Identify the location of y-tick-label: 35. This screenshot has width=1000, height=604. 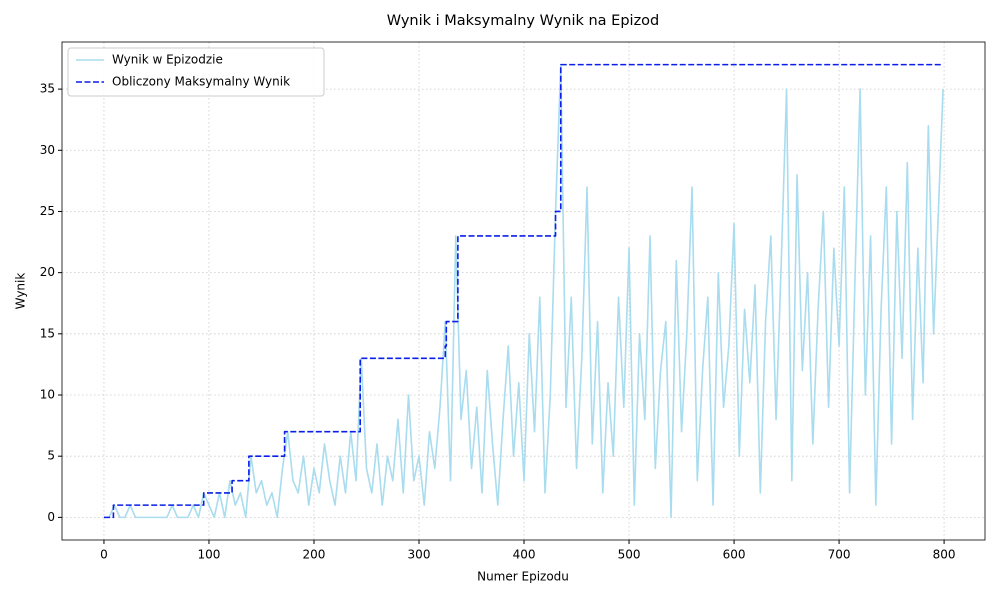
(47, 89).